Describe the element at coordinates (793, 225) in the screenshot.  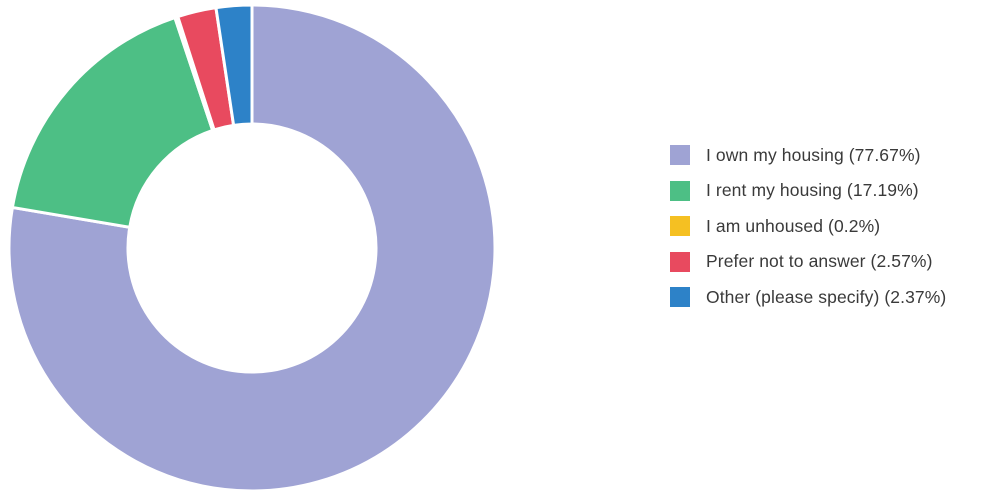
I see `legend-label-unhoused: I am unhoused (0.2%)` at that location.